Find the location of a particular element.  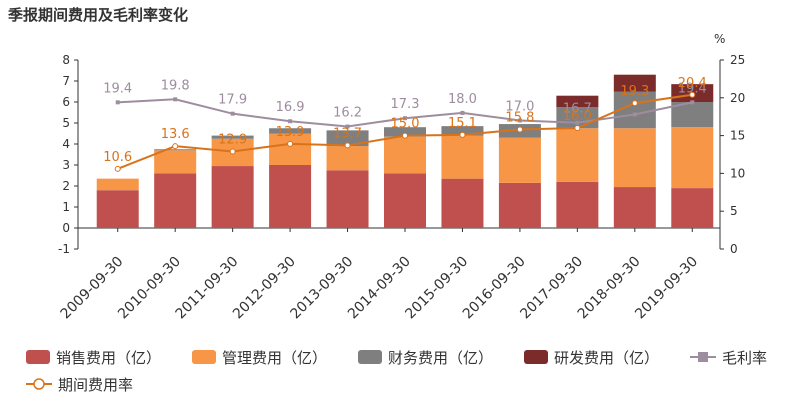

left-tick-label: 5 is located at coordinates (66, 123).